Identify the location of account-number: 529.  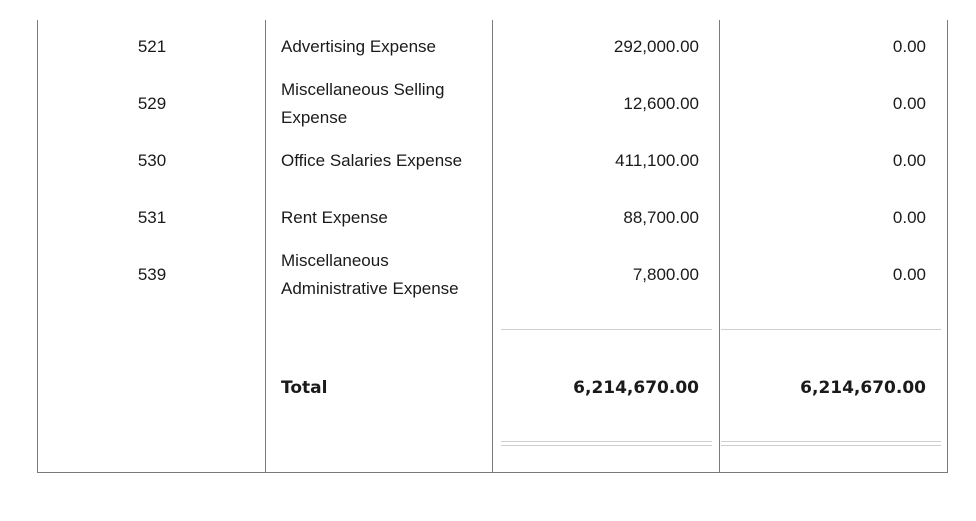
(152, 103).